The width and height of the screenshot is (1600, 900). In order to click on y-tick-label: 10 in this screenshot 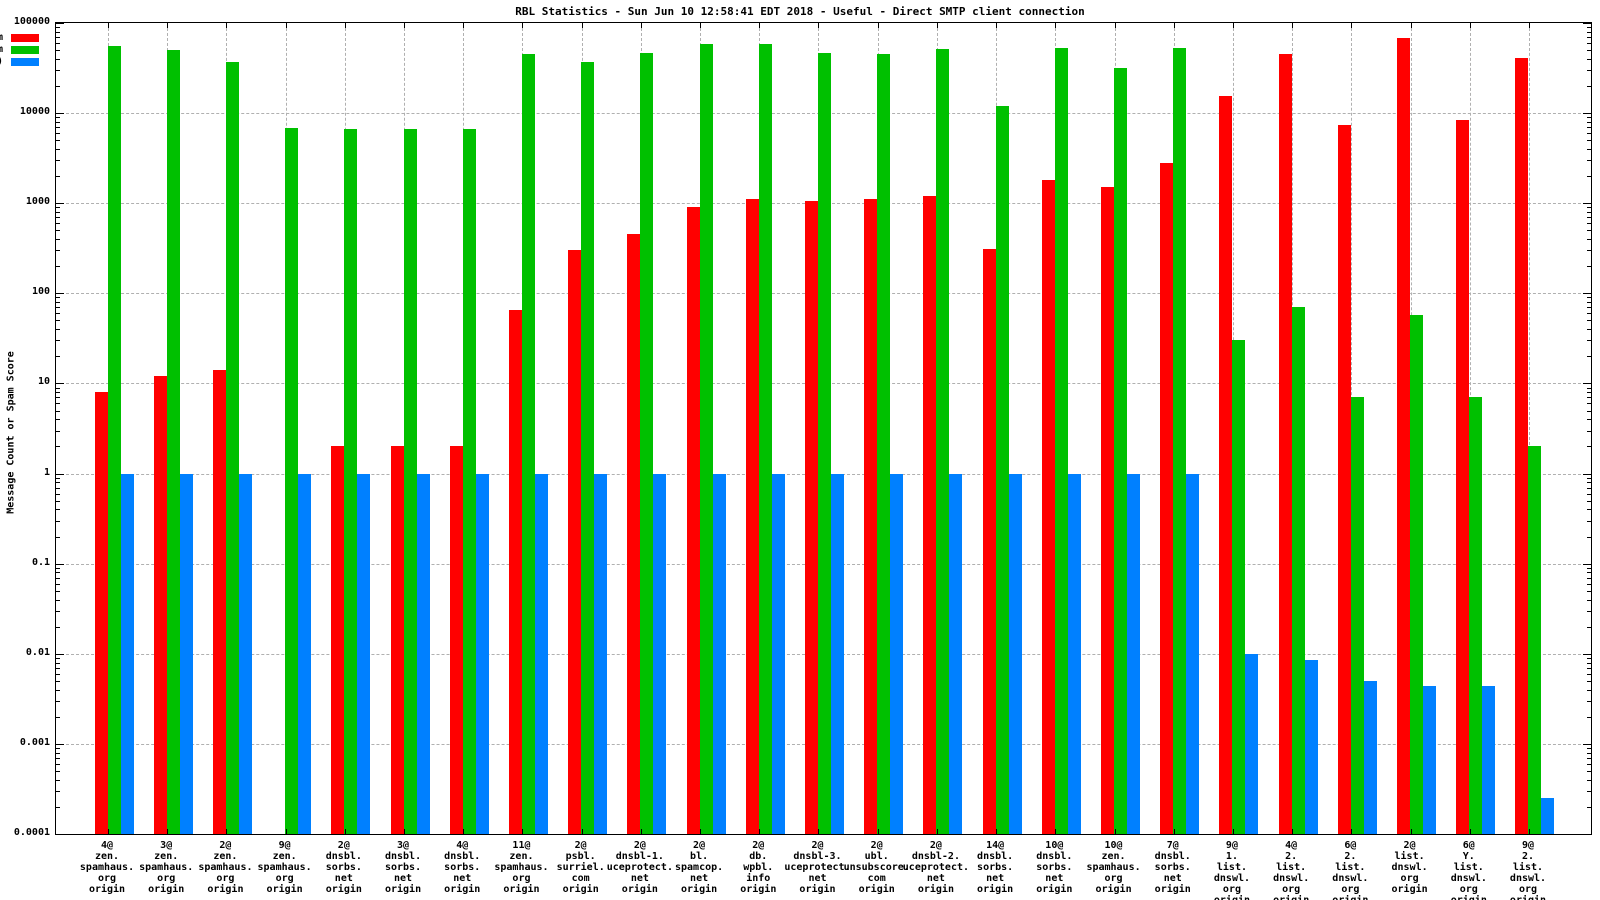, I will do `click(43, 382)`.